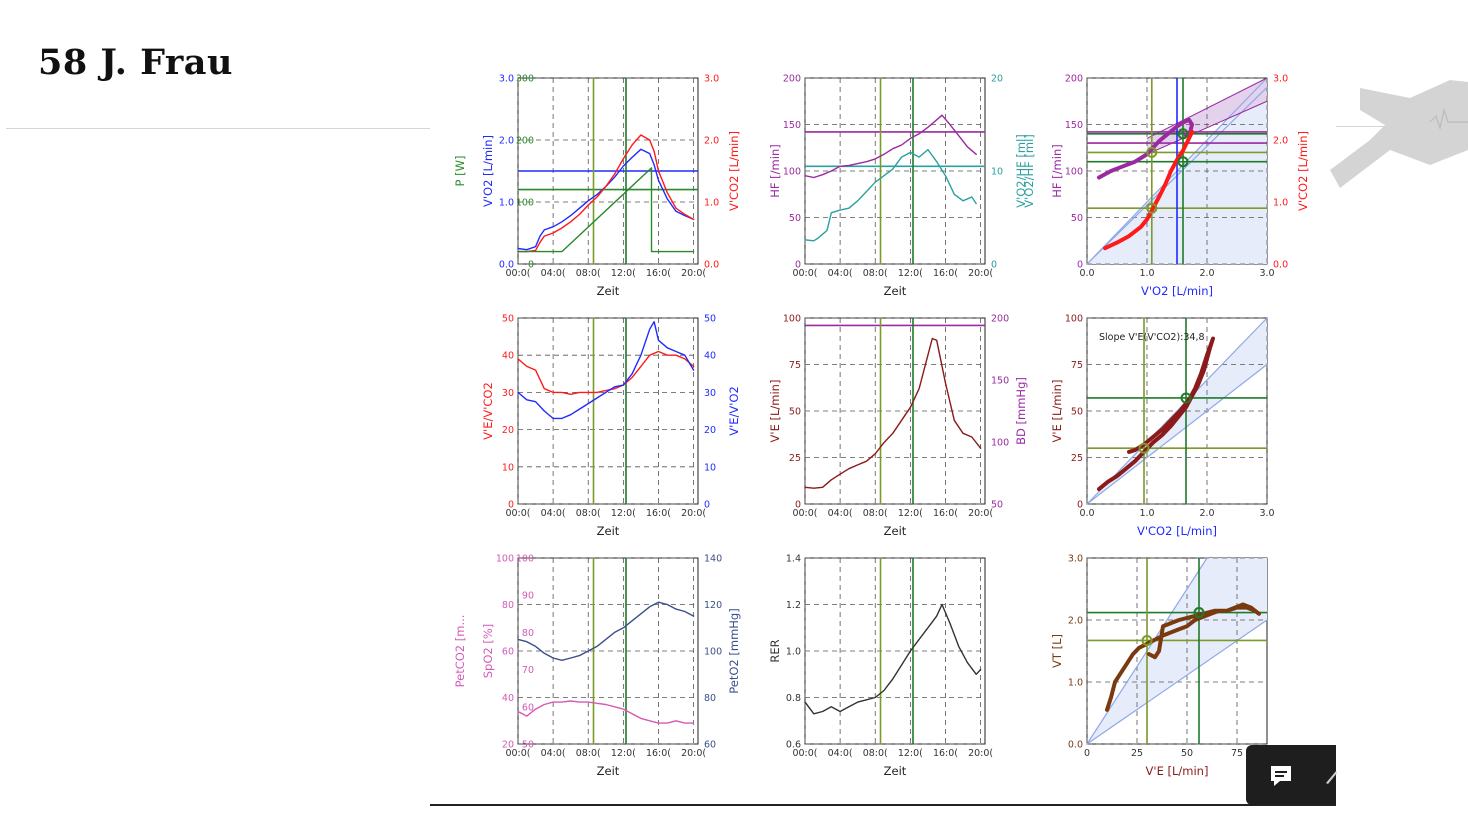  I want to click on y-tick-label: 0.0, so click(506, 265).